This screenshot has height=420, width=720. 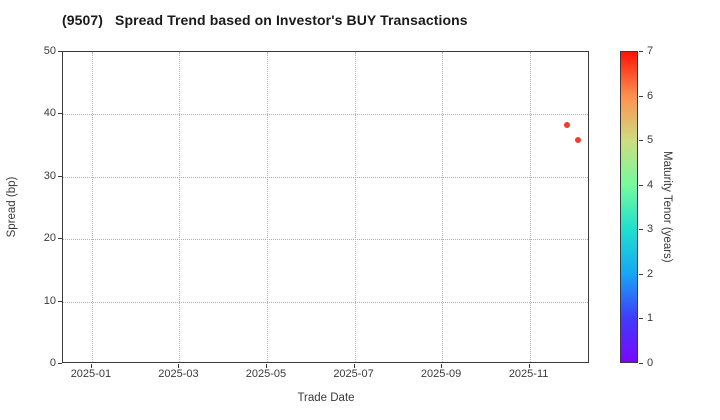 I want to click on colorbar-tick-label: 3, so click(x=650, y=229).